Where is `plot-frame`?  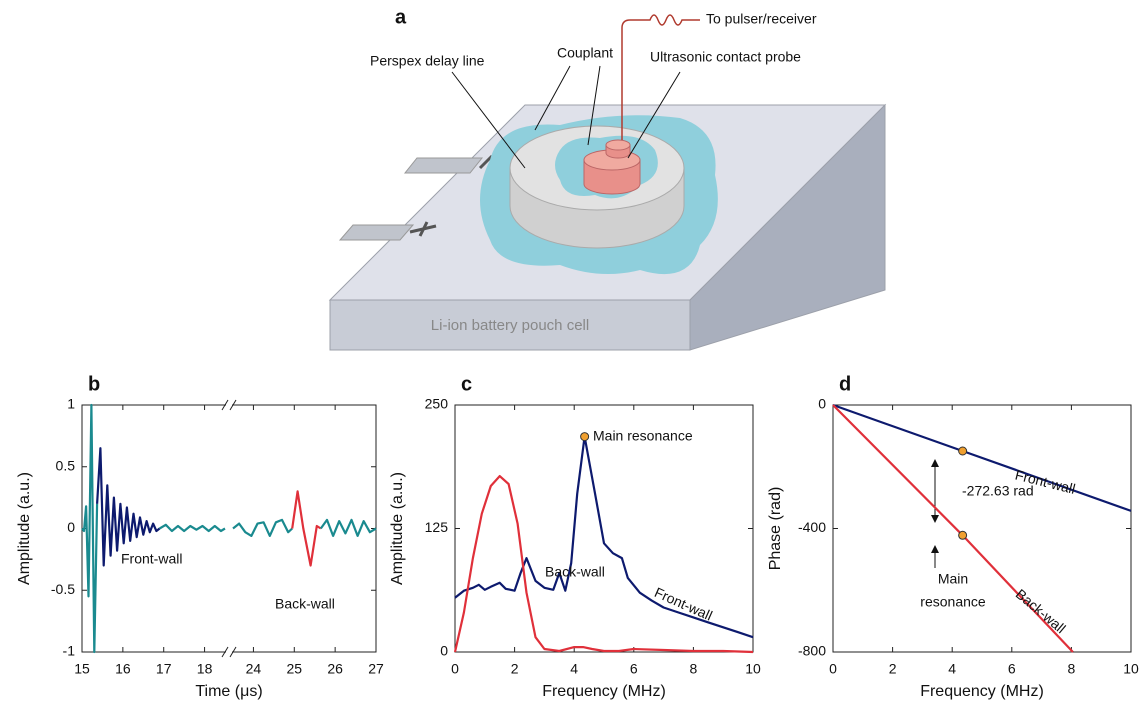
plot-frame is located at coordinates (982, 528).